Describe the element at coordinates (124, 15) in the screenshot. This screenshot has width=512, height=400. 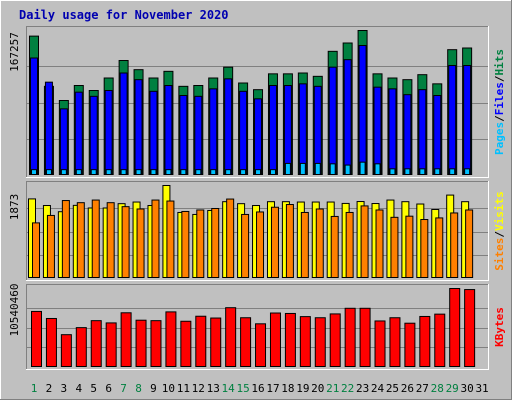
I see `chart-title: Daily usage for November 2020` at that location.